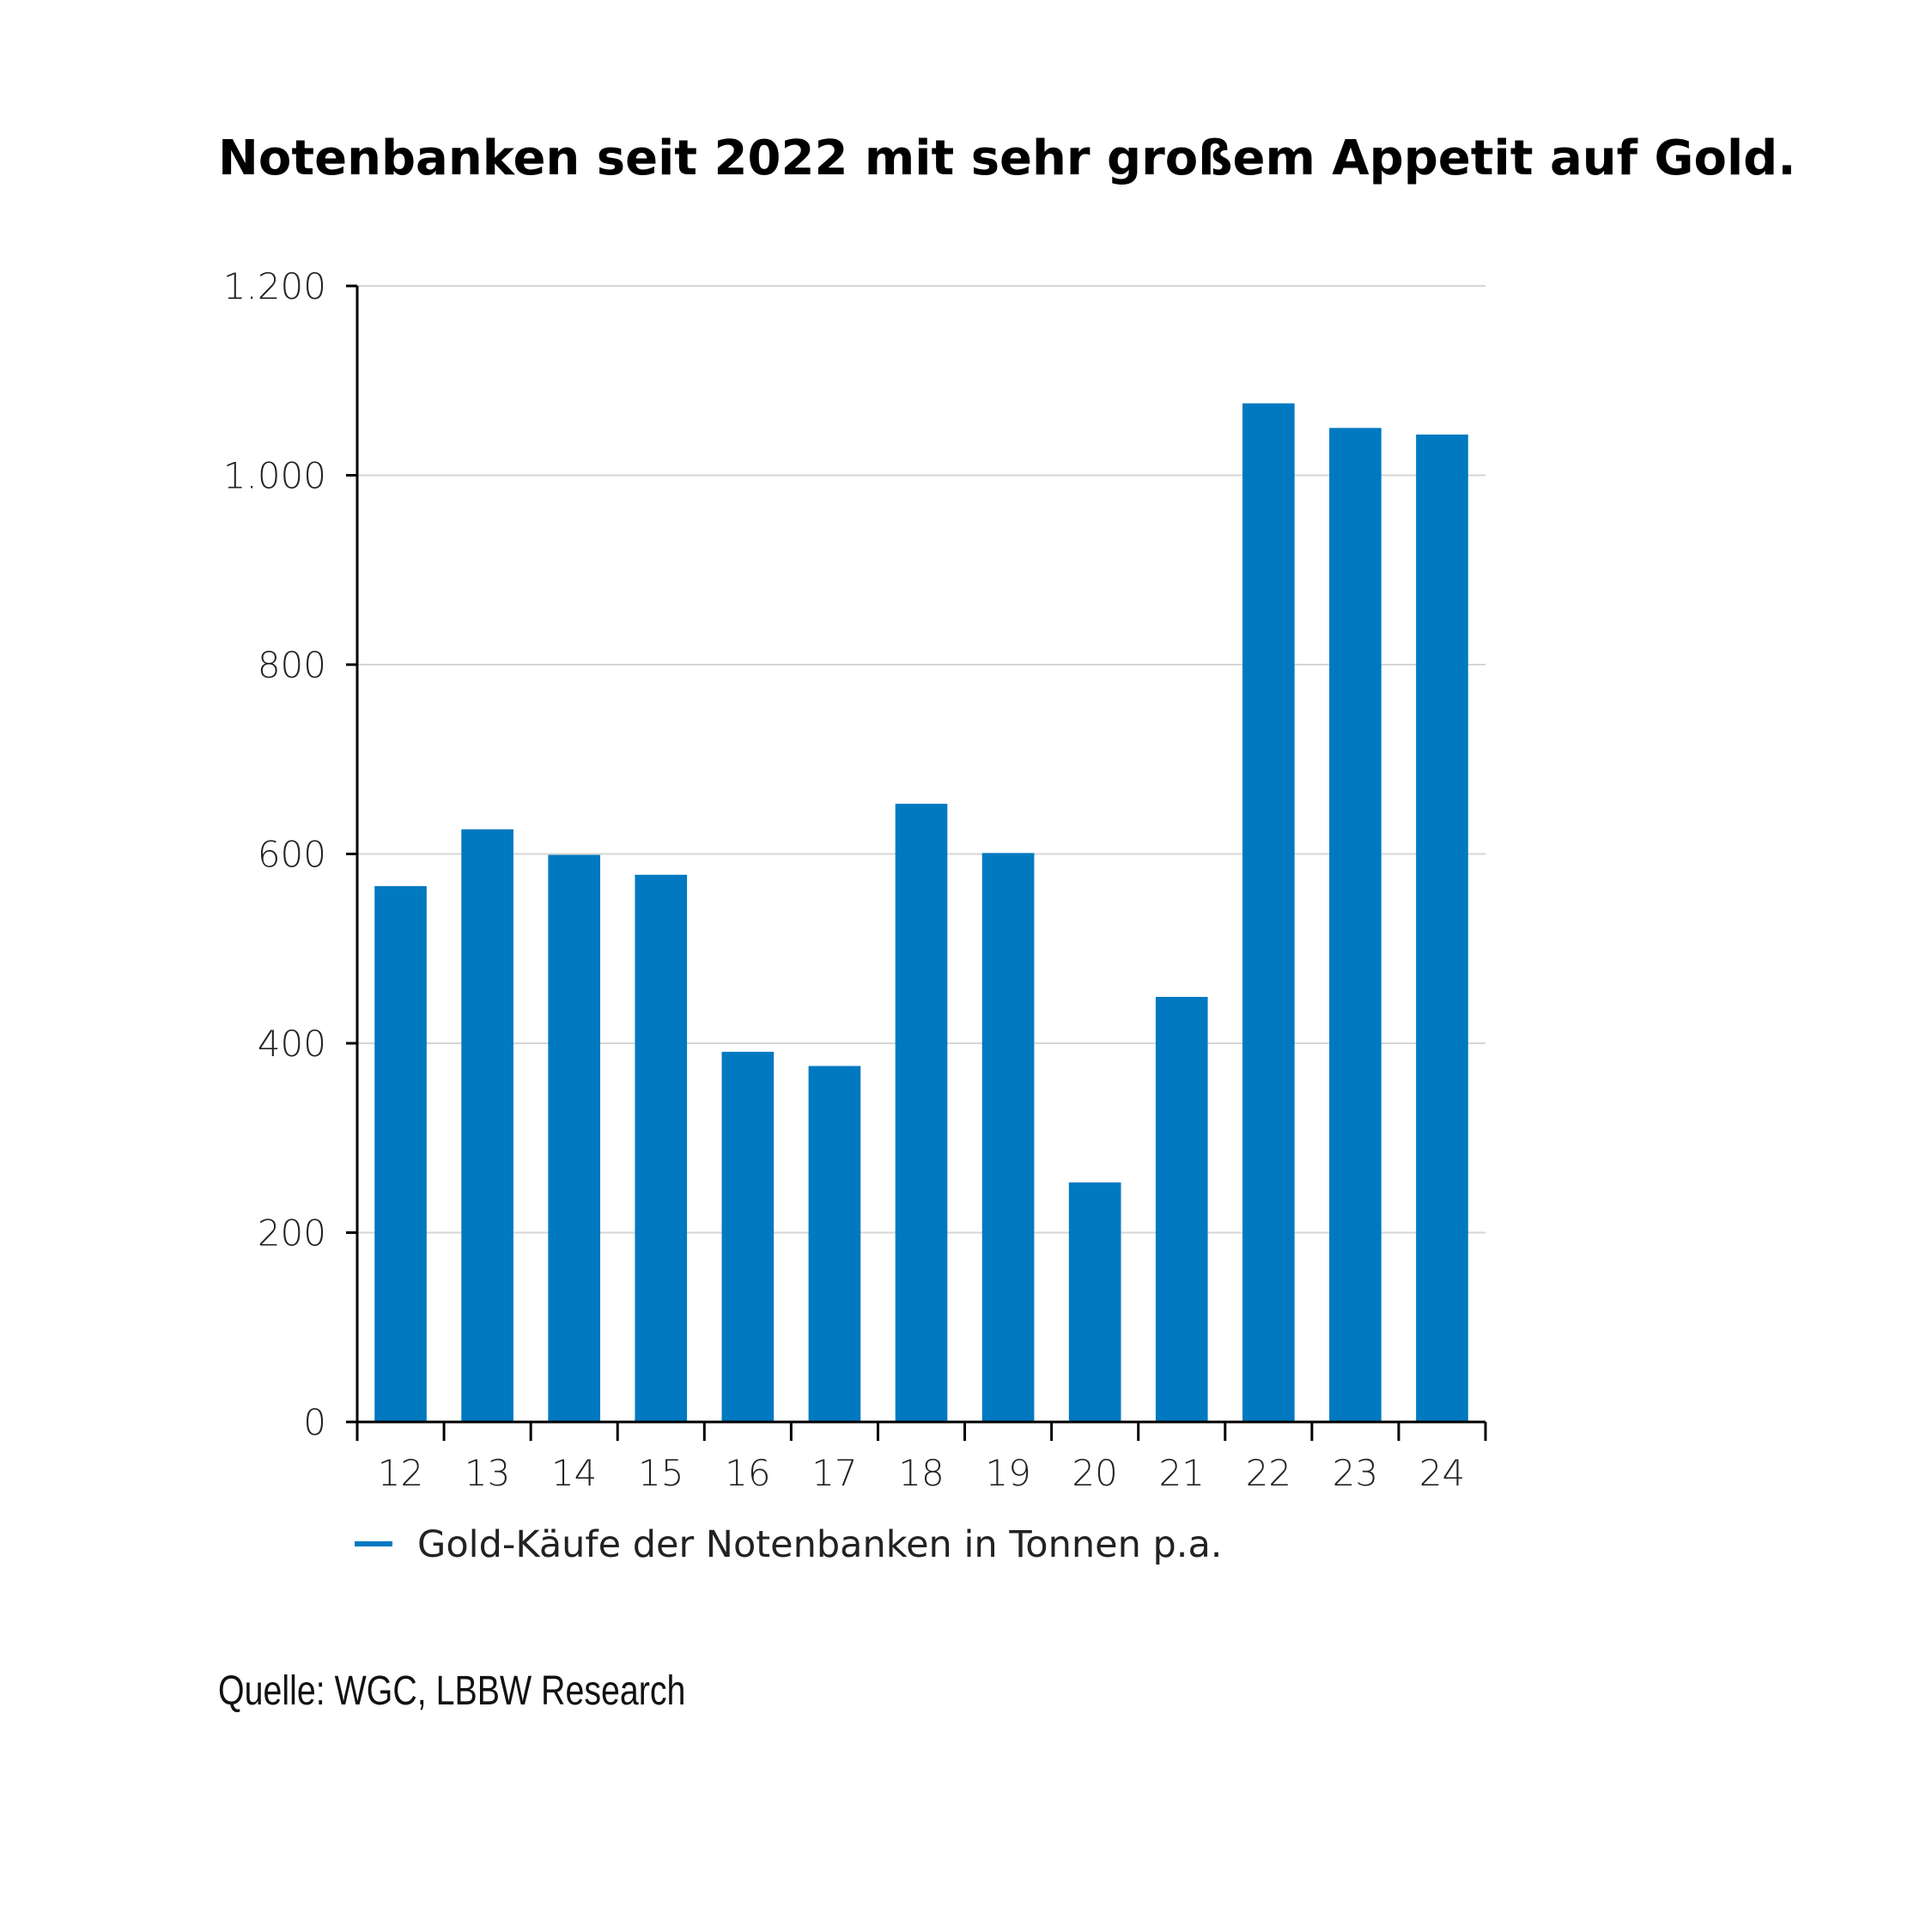  Describe the element at coordinates (1442, 1473) in the screenshot. I see `x-tick-label: 24` at that location.